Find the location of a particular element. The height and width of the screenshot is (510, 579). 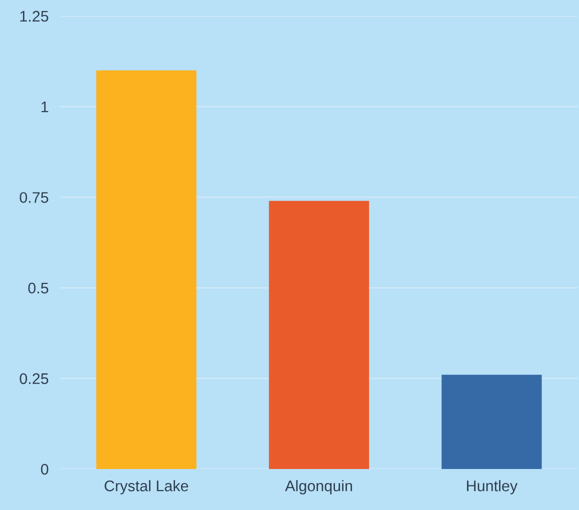

y-tick-label: 1.25 is located at coordinates (34, 16).